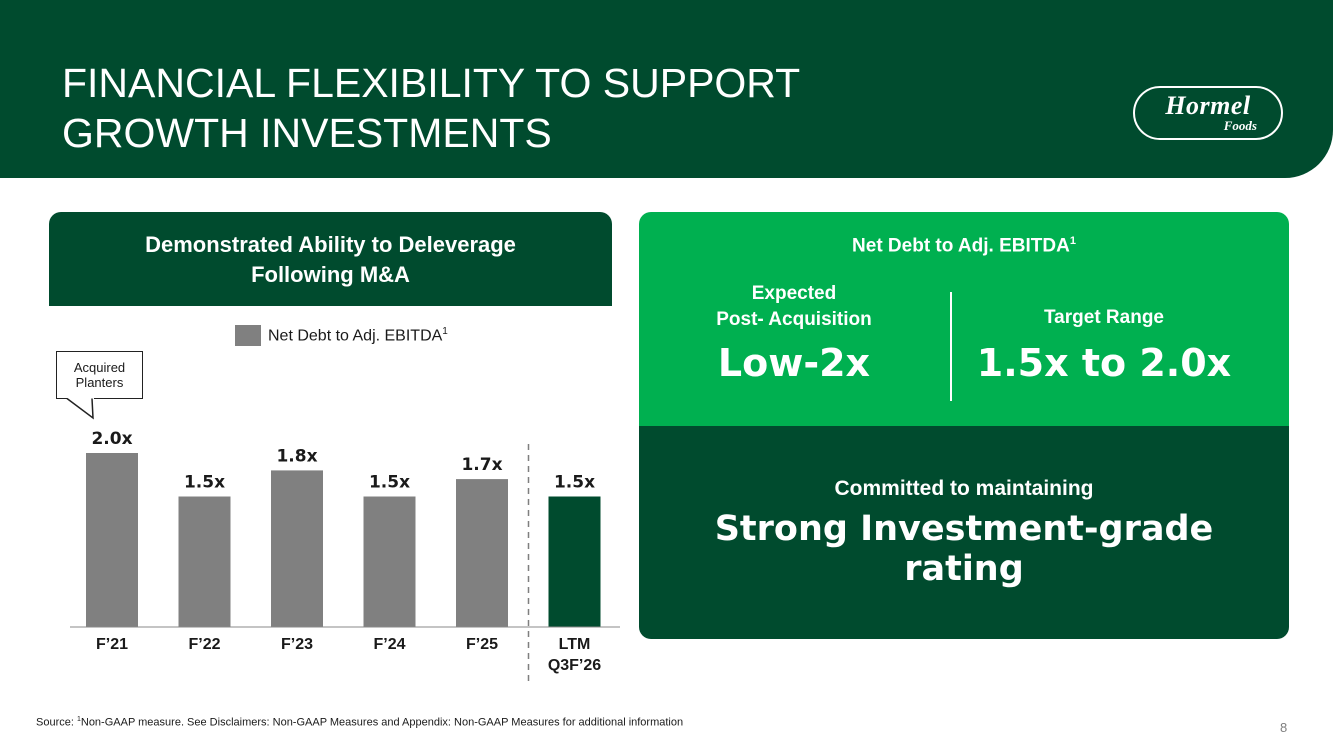 This screenshot has width=1333, height=749. What do you see at coordinates (56, 722) in the screenshot?
I see `source-prefix: Source:` at bounding box center [56, 722].